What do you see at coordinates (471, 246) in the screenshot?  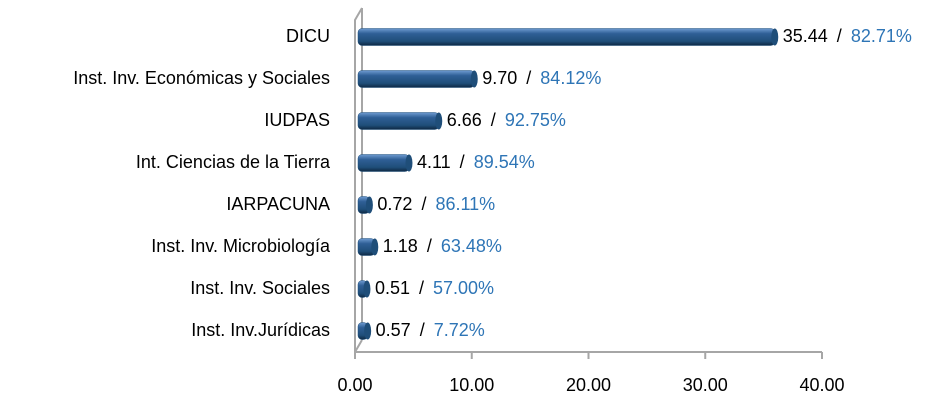 I see `share-label: 63.48%` at bounding box center [471, 246].